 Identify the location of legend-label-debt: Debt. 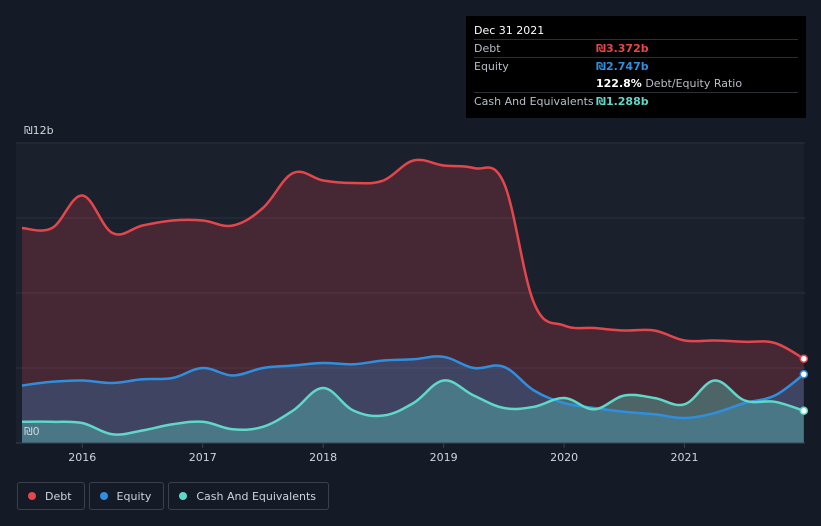
(58, 496).